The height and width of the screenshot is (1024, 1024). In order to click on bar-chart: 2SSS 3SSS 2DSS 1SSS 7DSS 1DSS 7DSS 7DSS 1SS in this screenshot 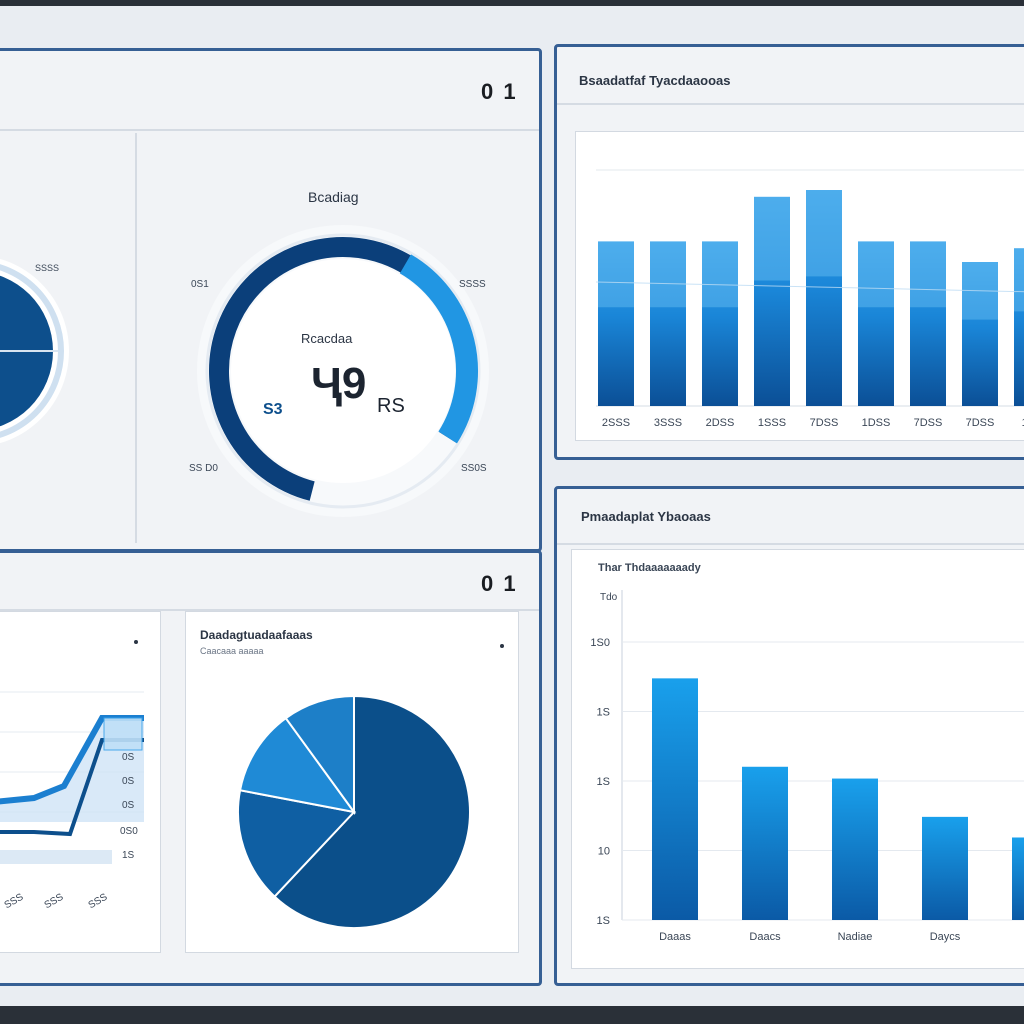, I will do `click(809, 299)`.